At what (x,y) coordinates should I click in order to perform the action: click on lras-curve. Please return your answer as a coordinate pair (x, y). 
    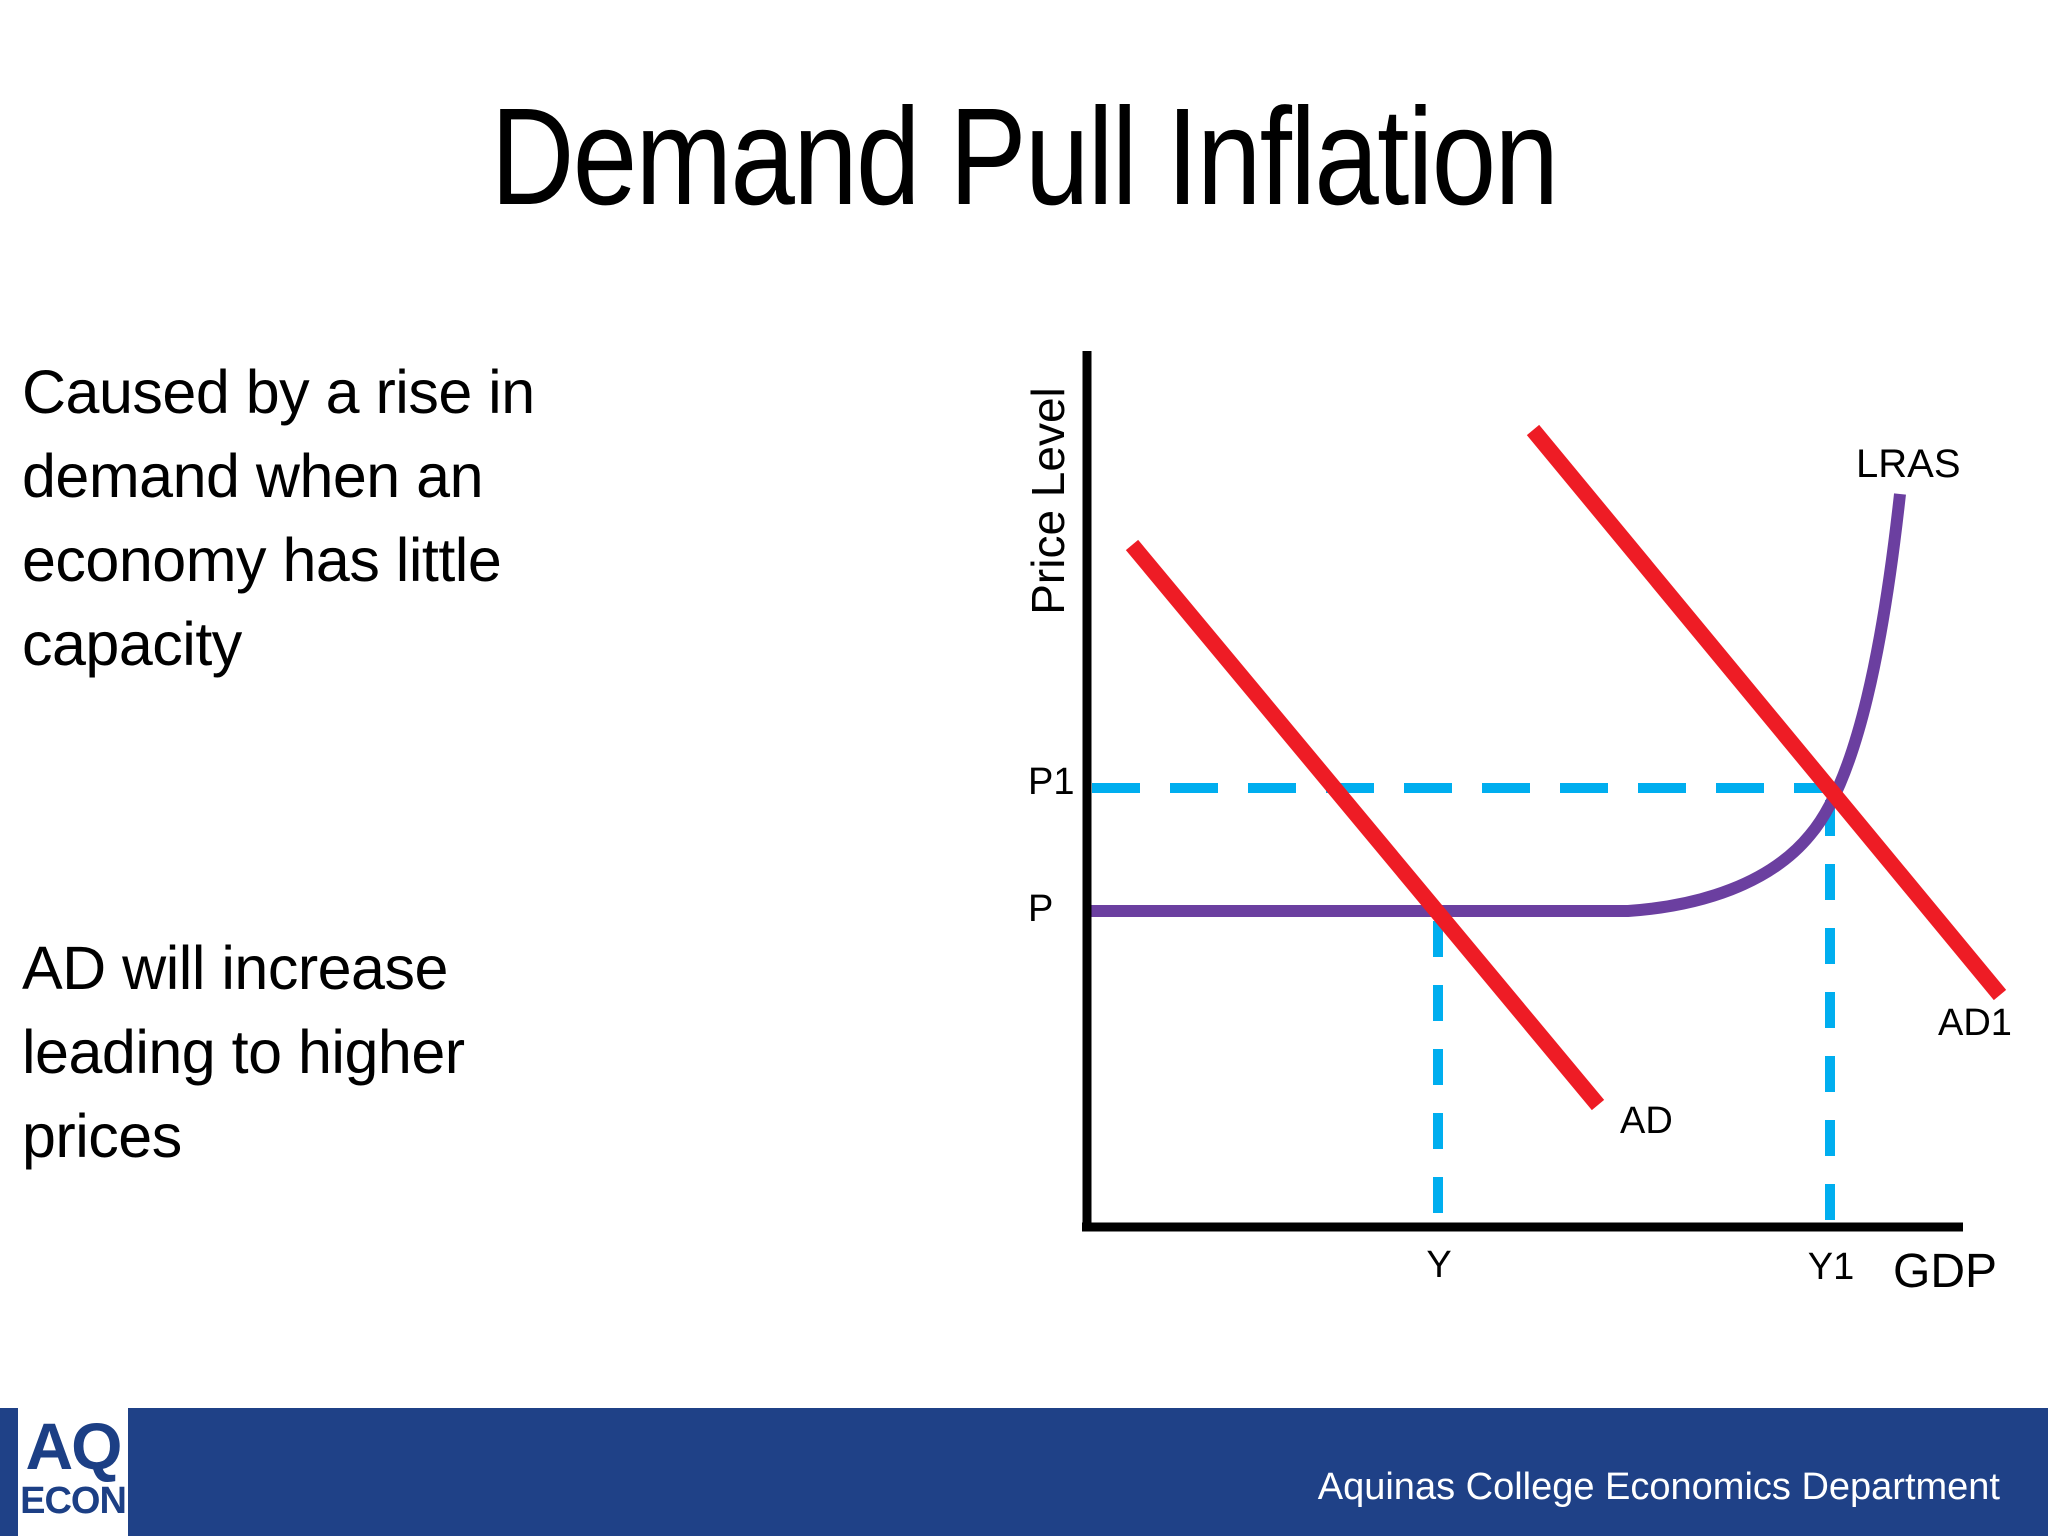
    Looking at the image, I should click on (1496, 705).